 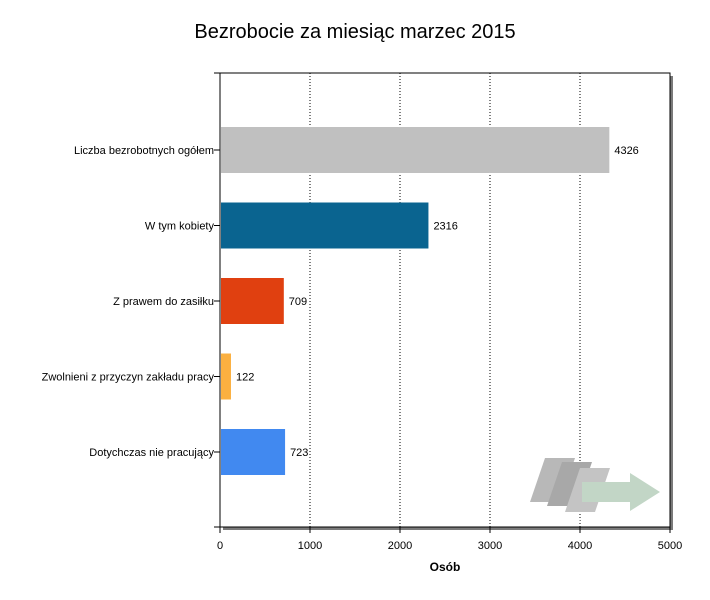 What do you see at coordinates (128, 378) in the screenshot?
I see `category-label: Zwolnieni z przyczyn zakładu pracy` at bounding box center [128, 378].